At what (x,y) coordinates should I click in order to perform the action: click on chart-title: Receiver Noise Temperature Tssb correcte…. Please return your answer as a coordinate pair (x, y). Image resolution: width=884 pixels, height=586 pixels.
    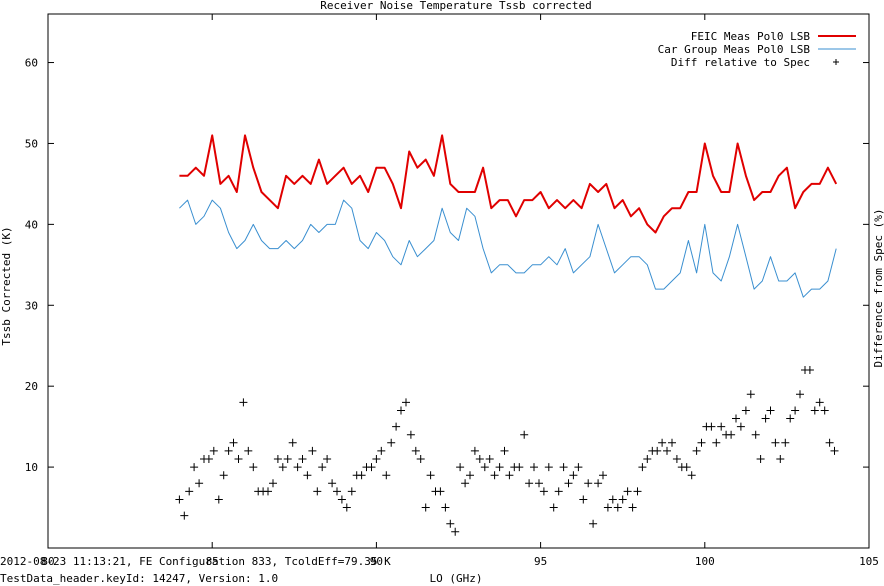
    Looking at the image, I should click on (456, 6).